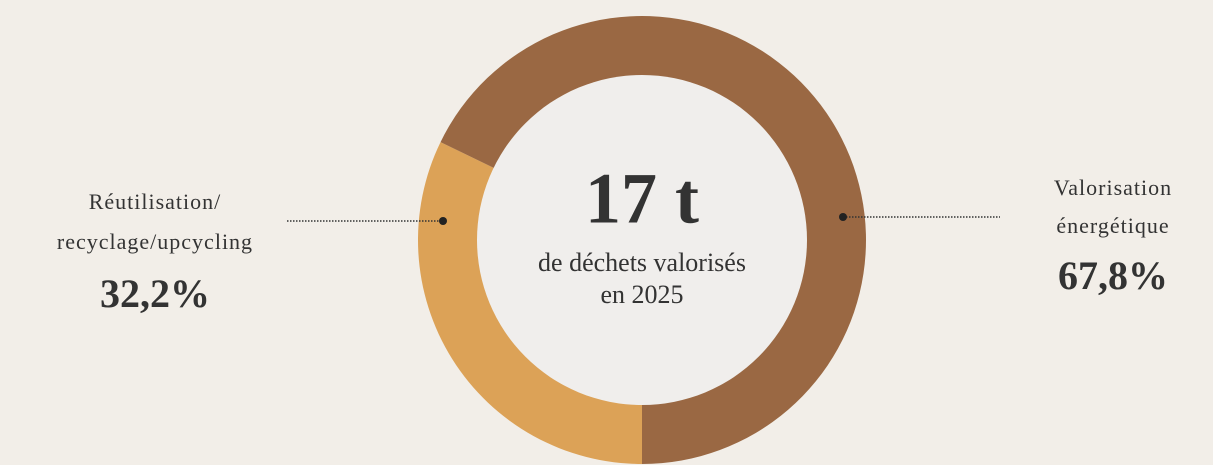 This screenshot has width=1213, height=465. Describe the element at coordinates (155, 201) in the screenshot. I see `legend-label: Réutilisation/` at that location.